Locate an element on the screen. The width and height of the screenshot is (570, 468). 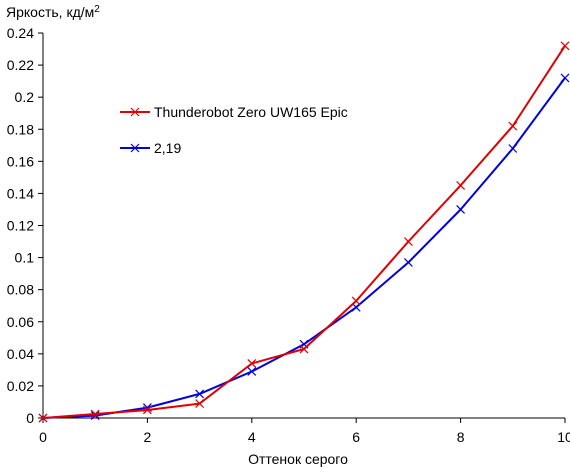
legend-item: Thunderobot Zero UW165 Epic is located at coordinates (234, 112).